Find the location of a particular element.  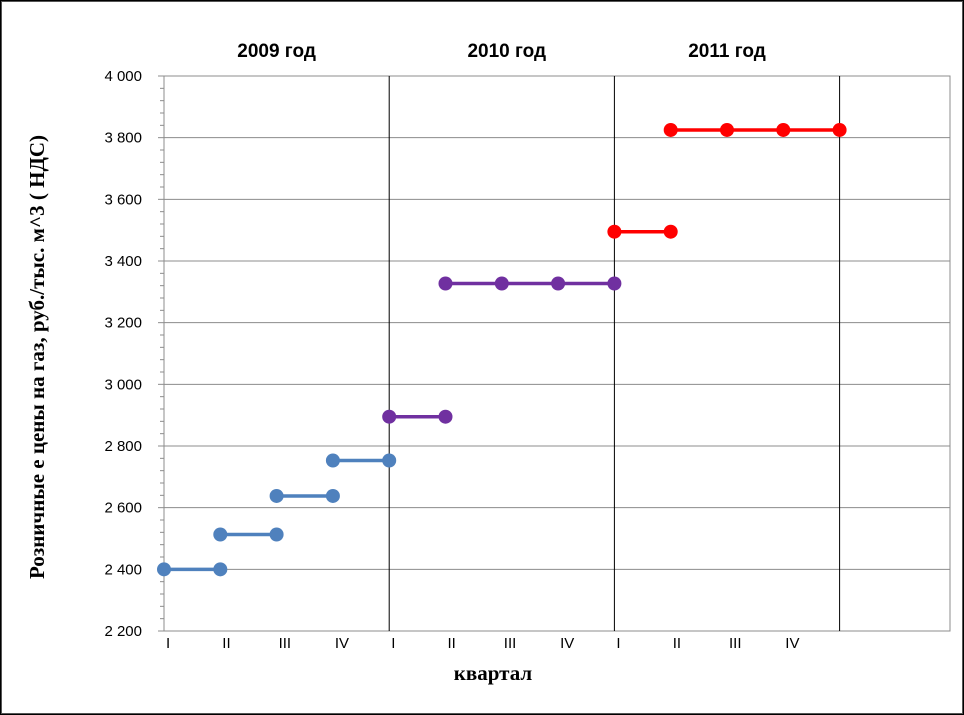

year-label: 2011 год is located at coordinates (727, 51).